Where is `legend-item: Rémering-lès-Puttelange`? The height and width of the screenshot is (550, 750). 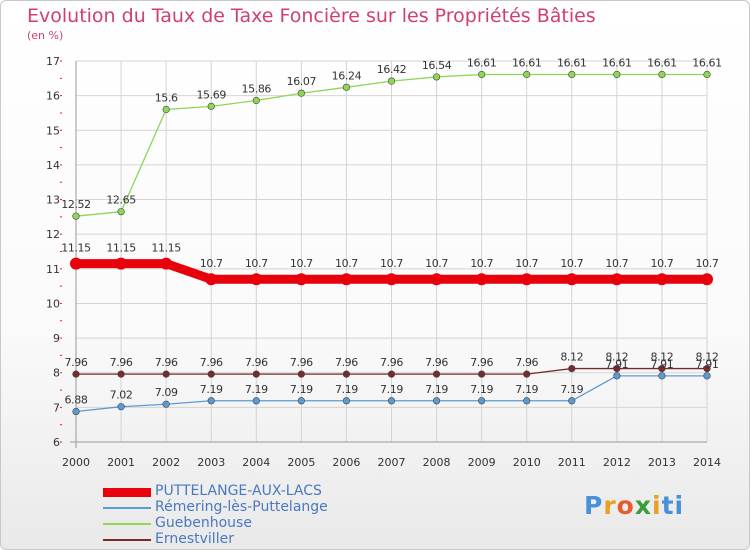 legend-item: Rémering-lès-Puttelange is located at coordinates (215, 507).